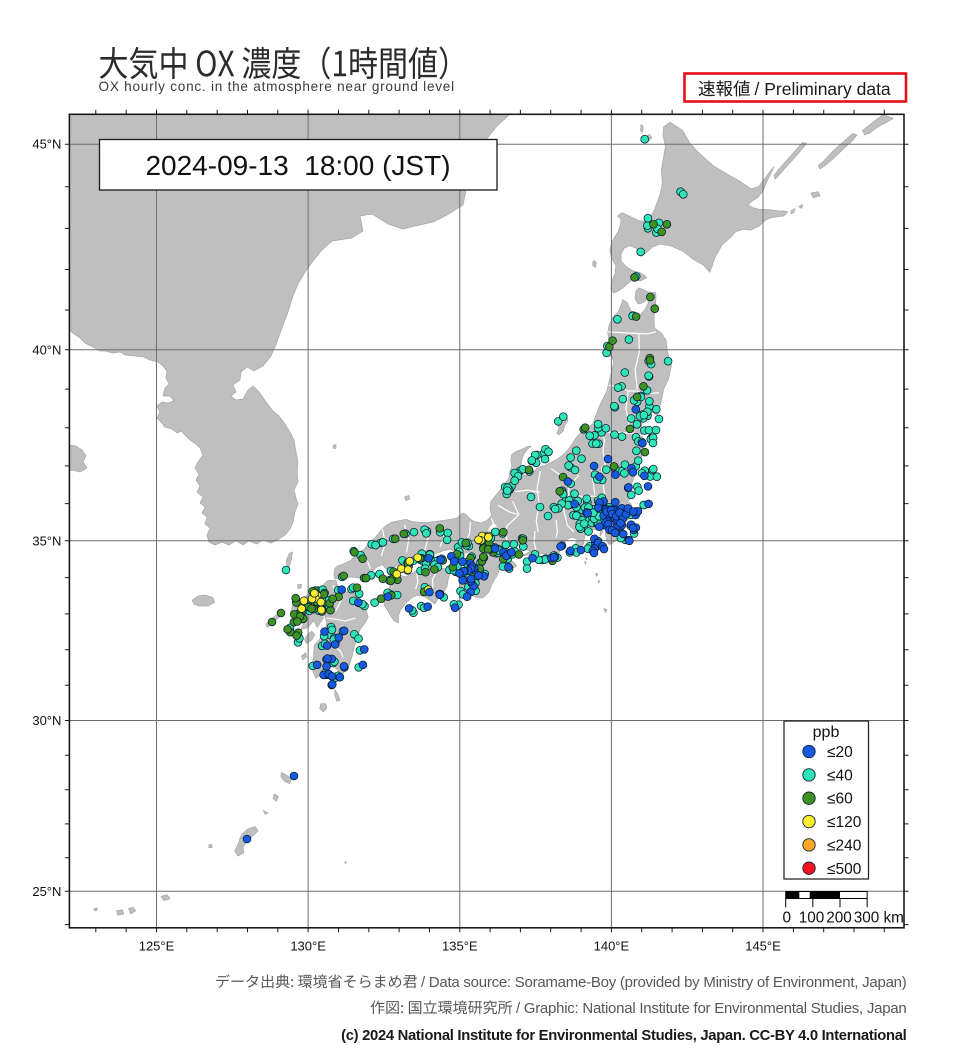 This screenshot has height=1060, width=980. What do you see at coordinates (840, 775) in the screenshot?
I see `svg-text: ≤40` at bounding box center [840, 775].